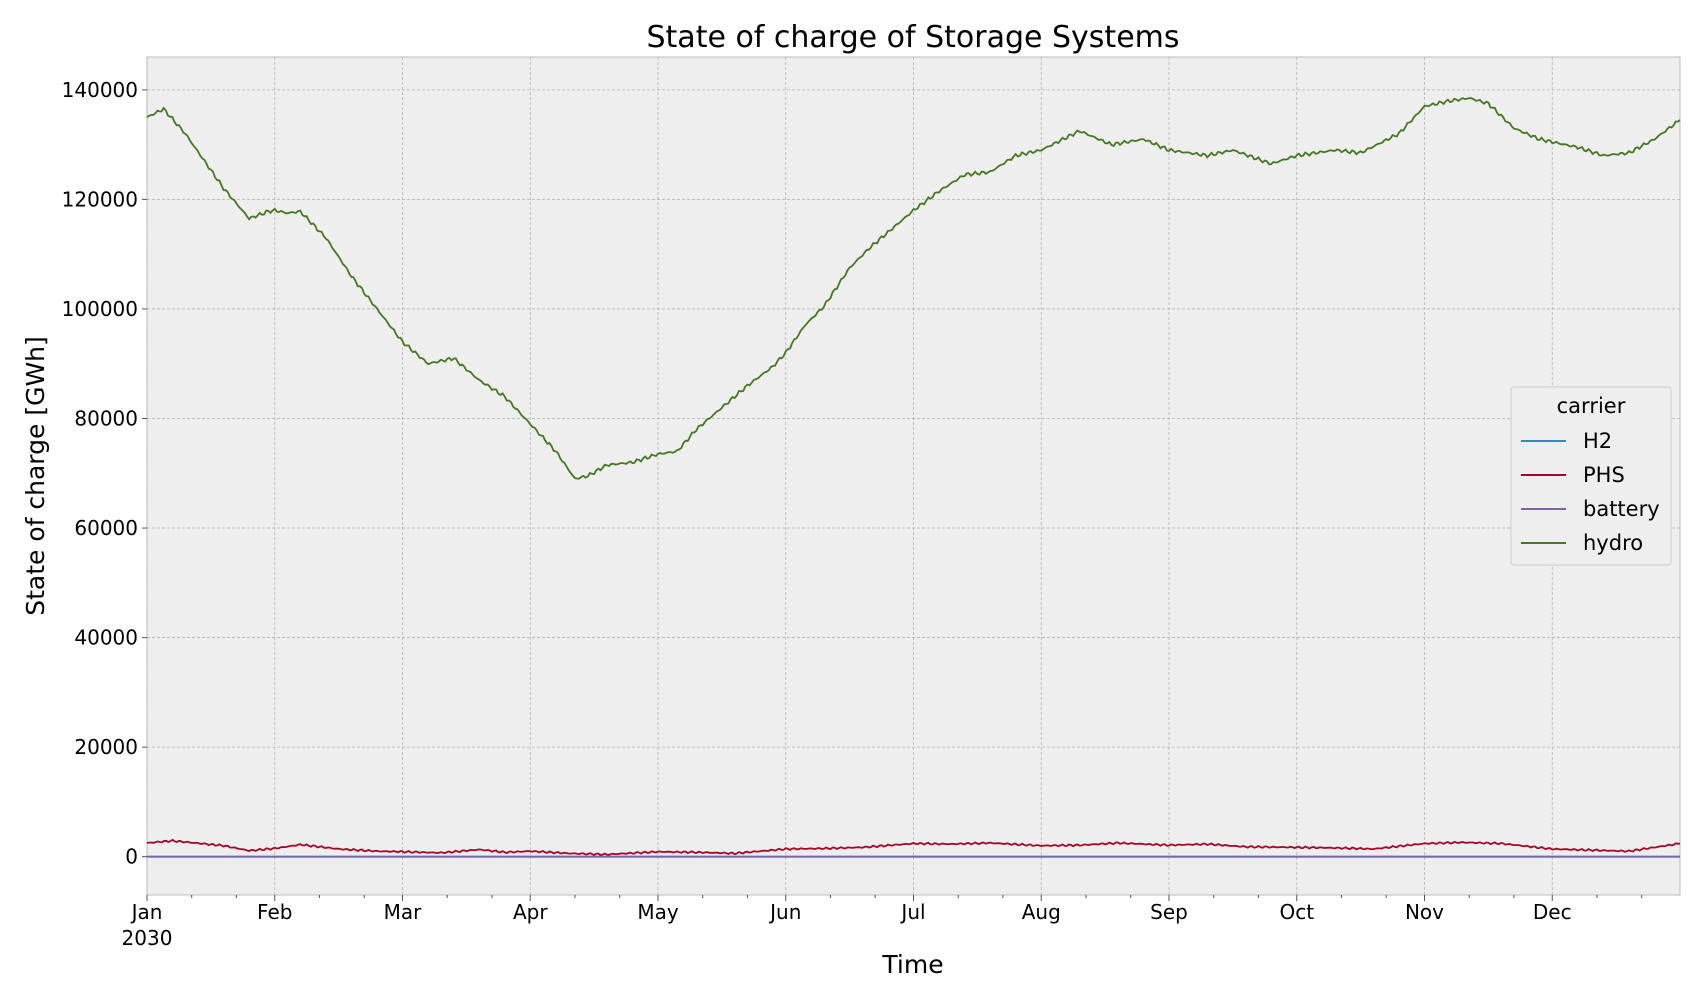 This screenshot has width=1700, height=1000. Describe the element at coordinates (106, 638) in the screenshot. I see `y-tick-label: 40000` at that location.